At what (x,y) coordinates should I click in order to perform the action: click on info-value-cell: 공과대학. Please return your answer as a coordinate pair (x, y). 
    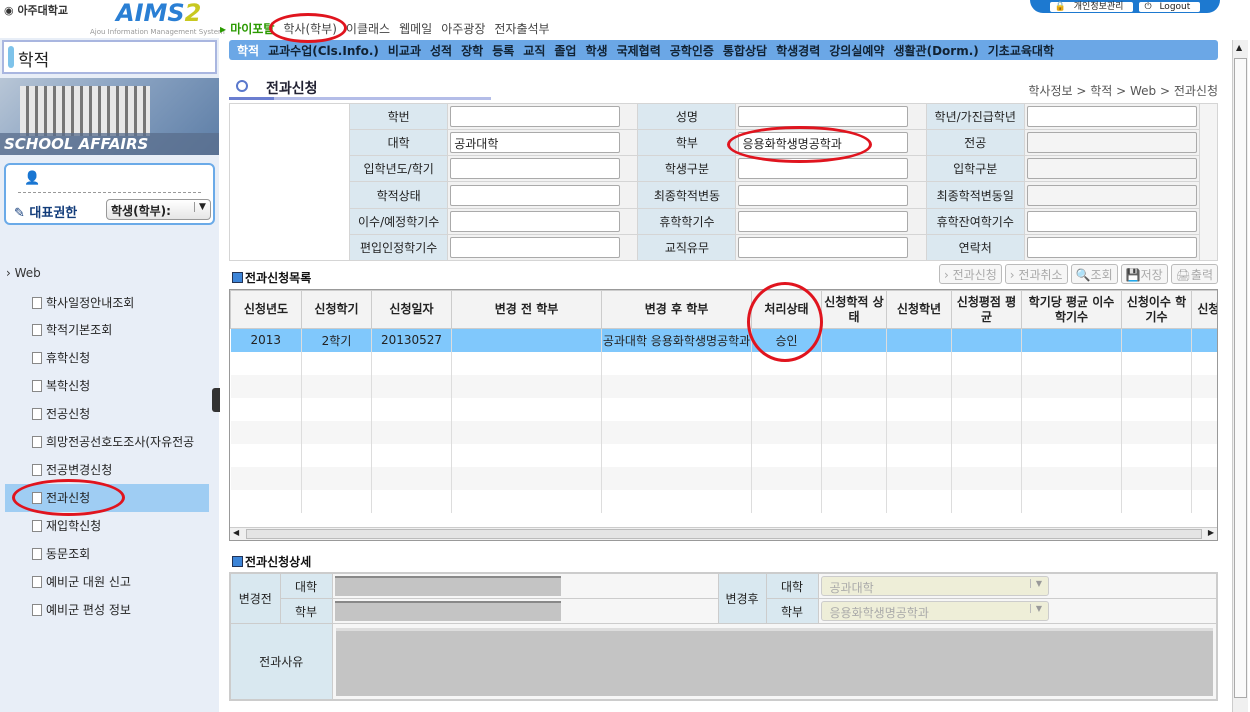
    Looking at the image, I should click on (543, 143).